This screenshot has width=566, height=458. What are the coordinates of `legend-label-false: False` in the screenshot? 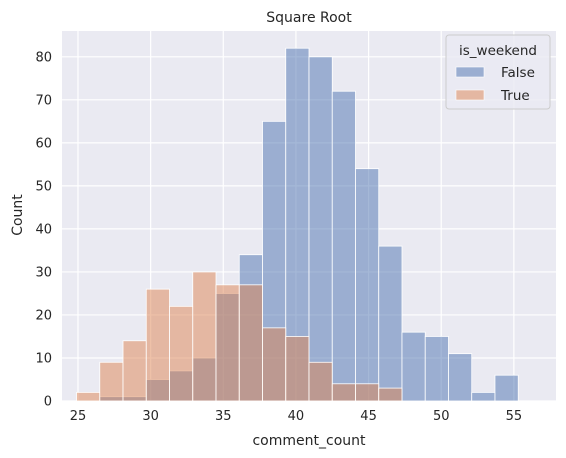 It's located at (518, 73).